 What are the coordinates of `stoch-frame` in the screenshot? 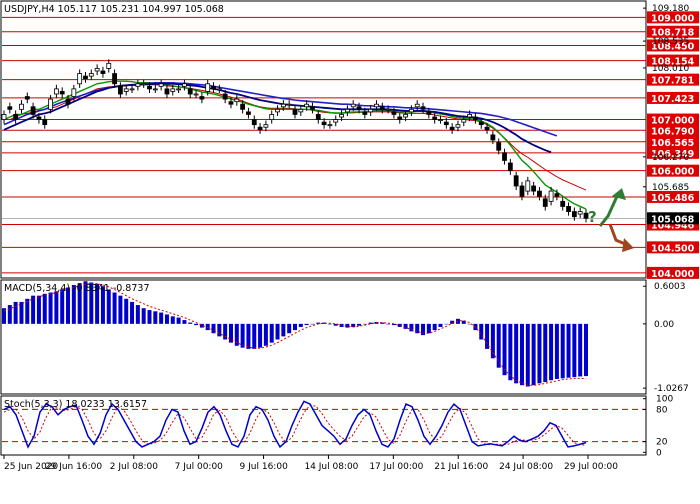 It's located at (323, 425).